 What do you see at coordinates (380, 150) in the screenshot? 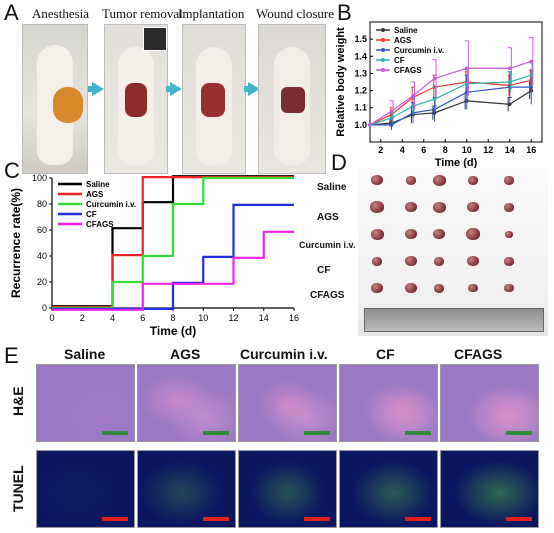
I see `x-tick-label: 2` at bounding box center [380, 150].